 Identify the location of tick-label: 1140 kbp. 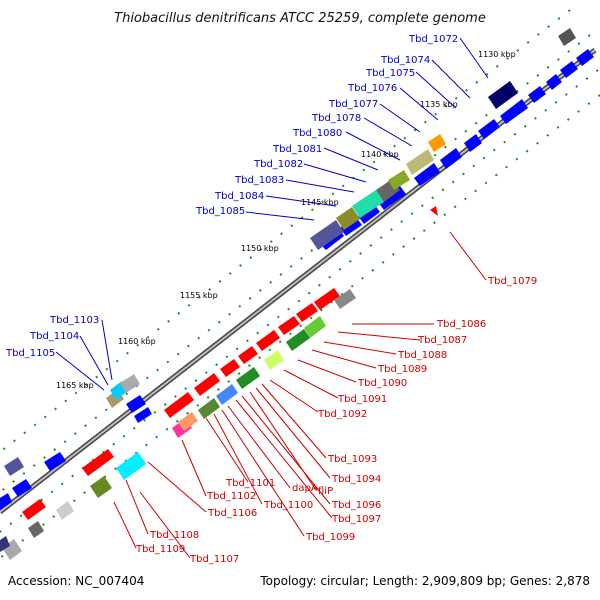
(380, 154).